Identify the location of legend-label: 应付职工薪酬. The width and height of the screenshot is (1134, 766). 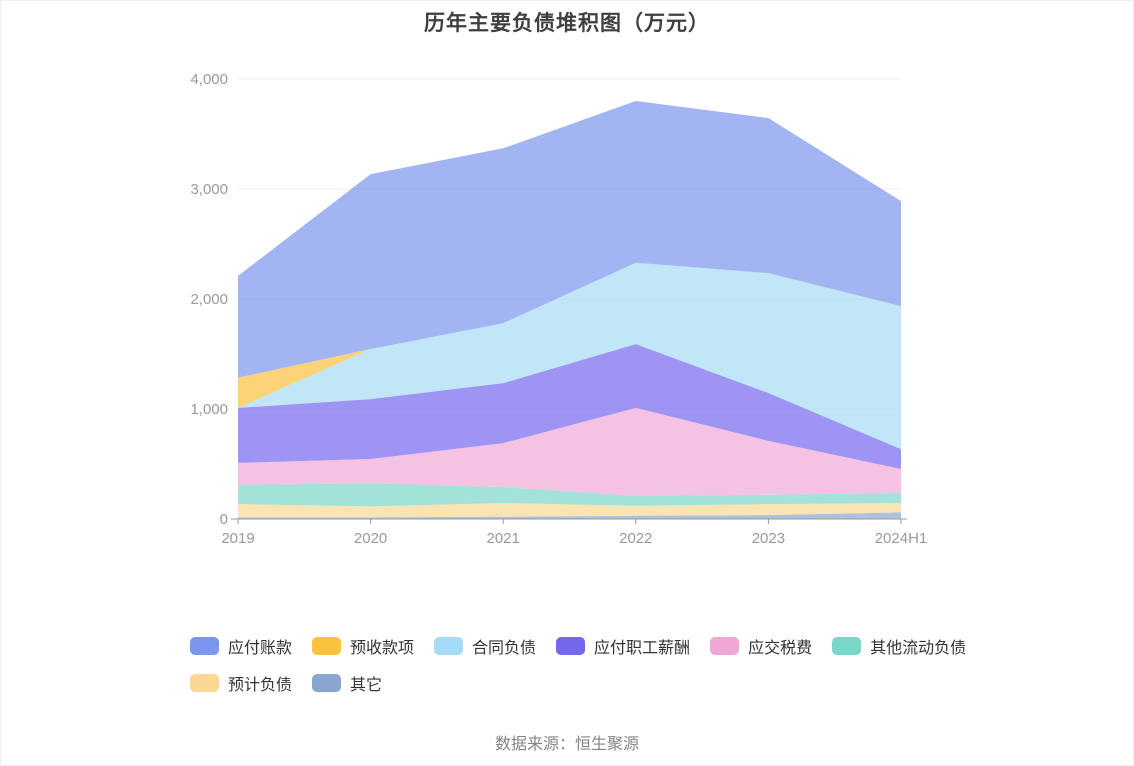
(642, 648).